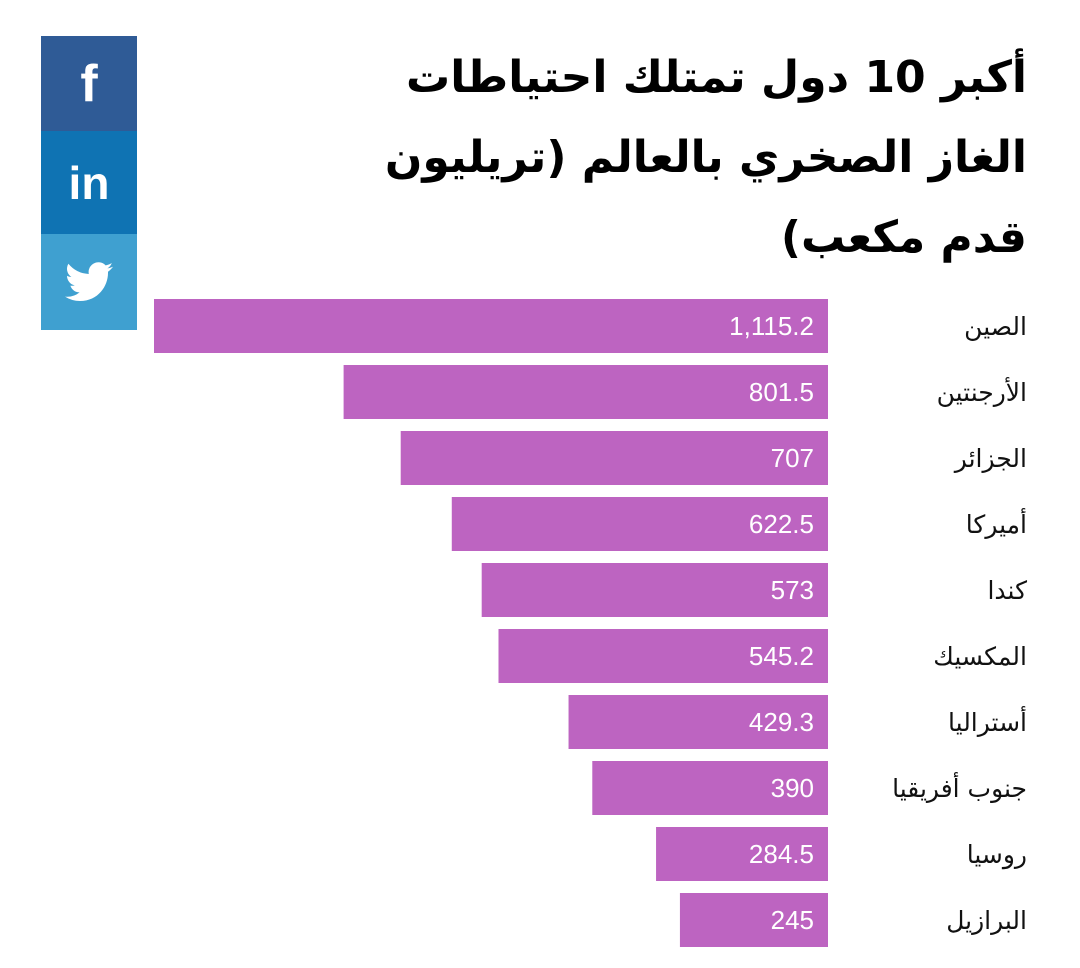 This screenshot has height=968, width=1080. I want to click on bar-value-label: 545.2, so click(781, 656).